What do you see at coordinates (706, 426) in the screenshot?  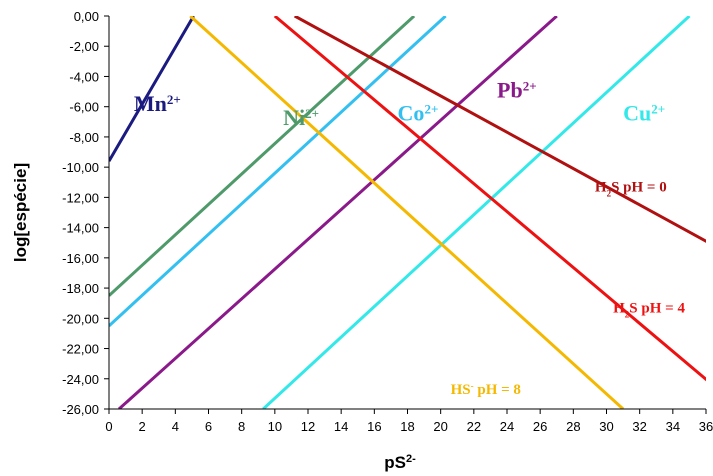 I see `x-tick-label: 36` at bounding box center [706, 426].